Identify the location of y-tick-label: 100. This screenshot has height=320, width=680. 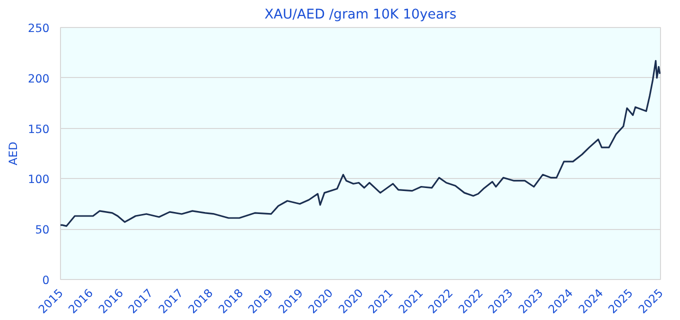
(39, 179).